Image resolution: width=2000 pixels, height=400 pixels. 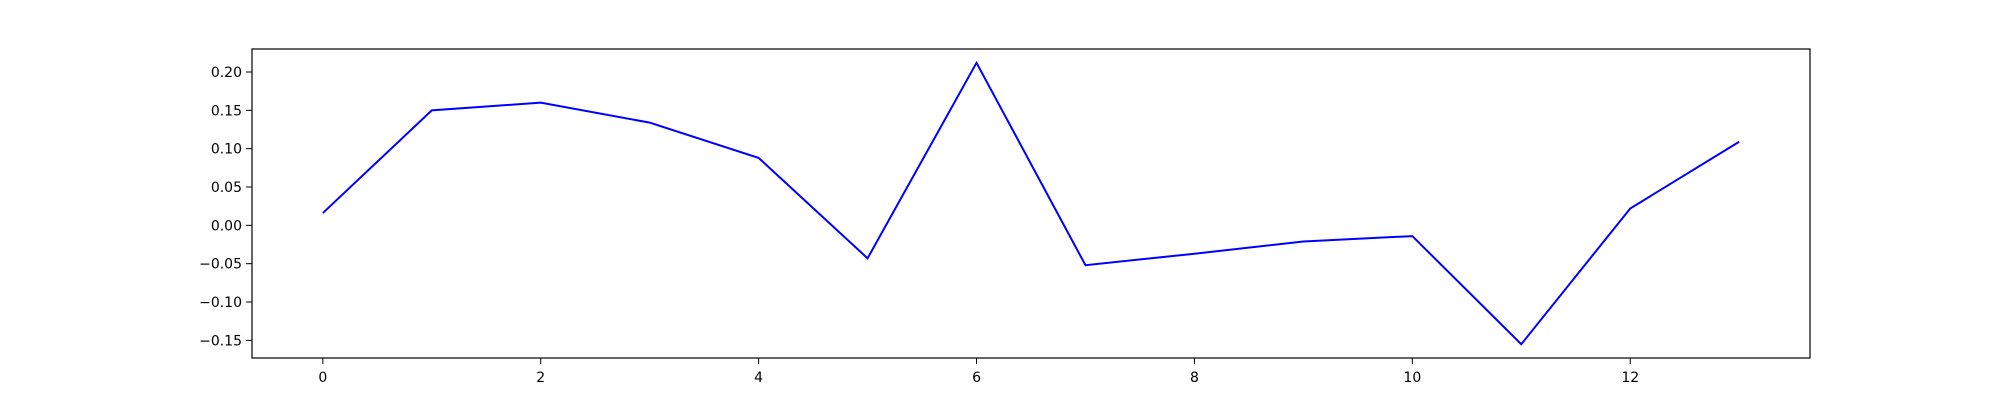 I want to click on x-axis: 0 2 4 6 8 10 12, so click(x=978, y=372).